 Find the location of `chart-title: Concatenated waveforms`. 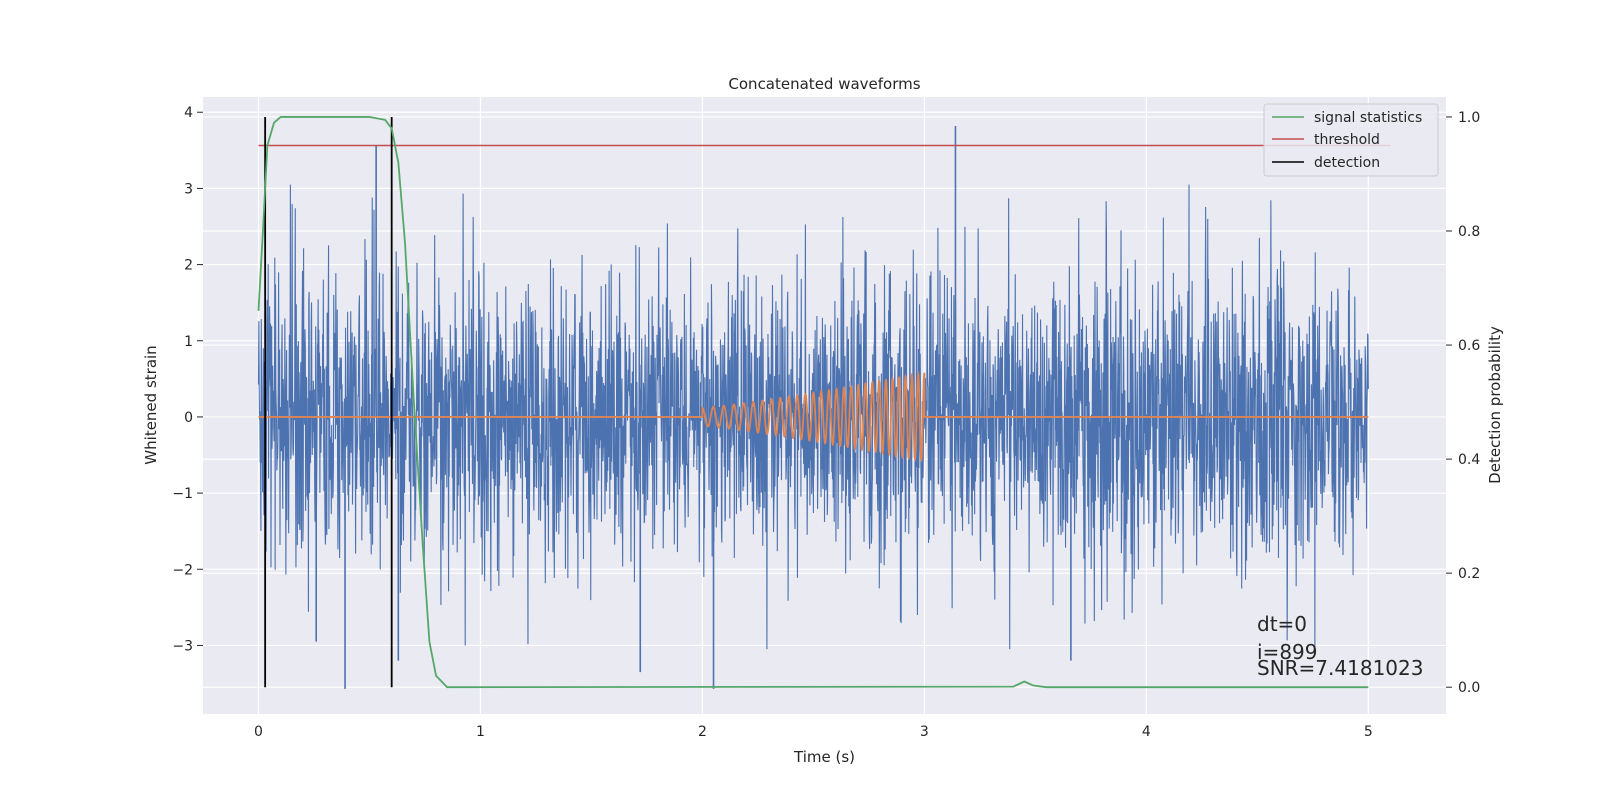

chart-title: Concatenated waveforms is located at coordinates (824, 84).